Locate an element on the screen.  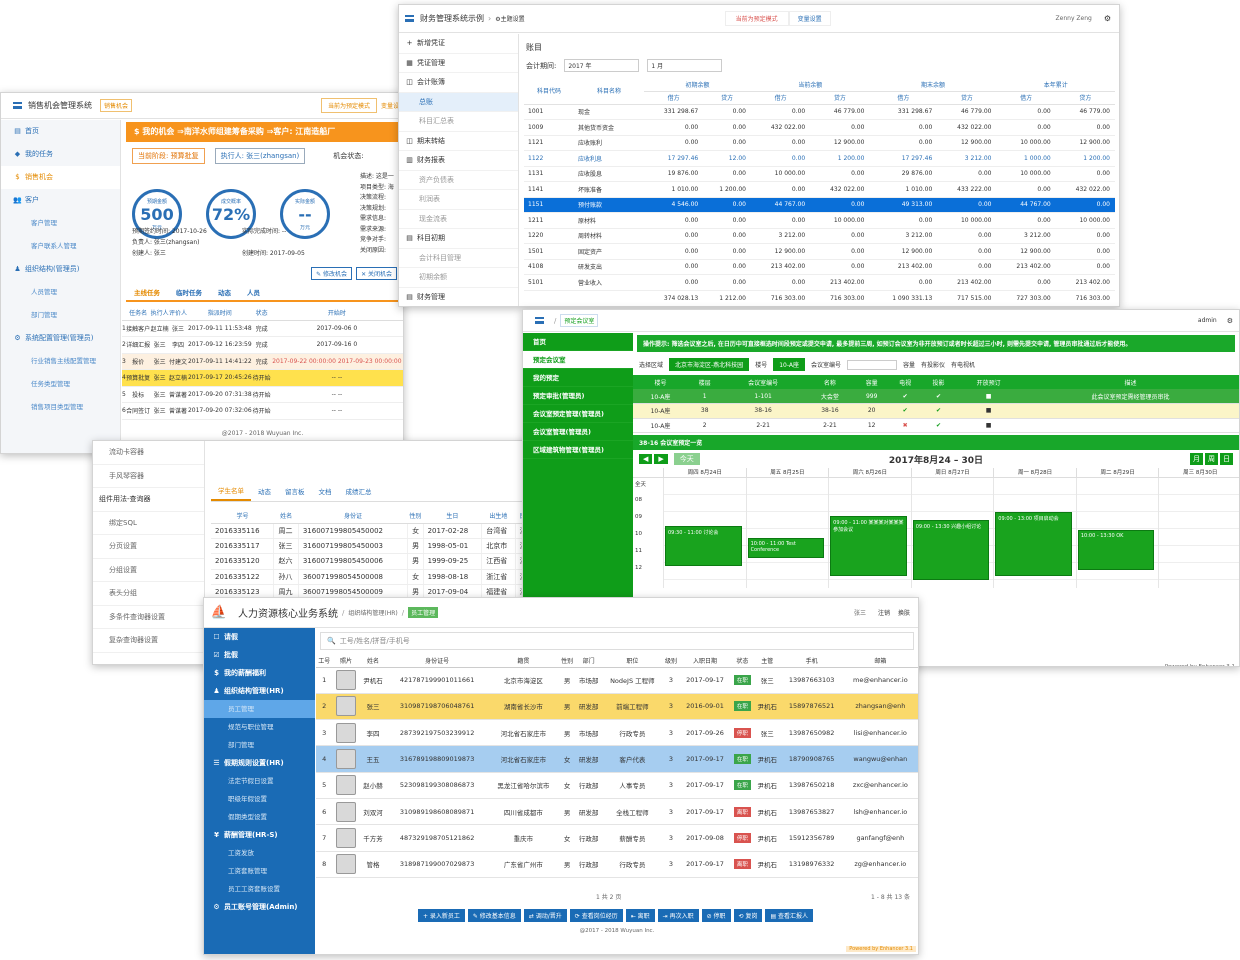
sidebar-item: 流动卡容器 is located at coordinates (148, 453).